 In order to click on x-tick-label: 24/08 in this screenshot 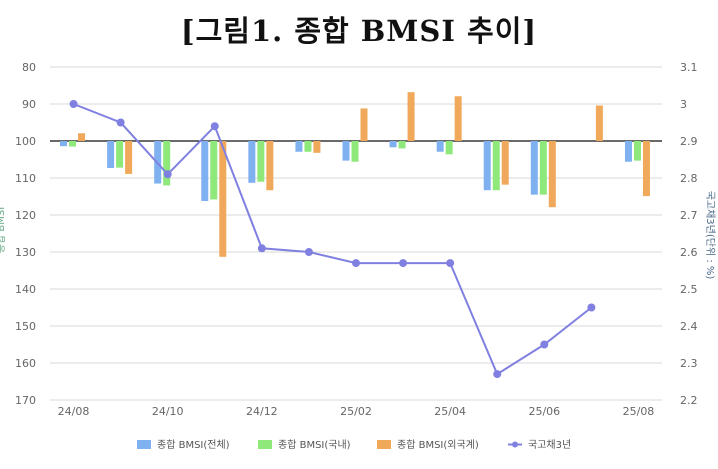, I will do `click(74, 411)`.